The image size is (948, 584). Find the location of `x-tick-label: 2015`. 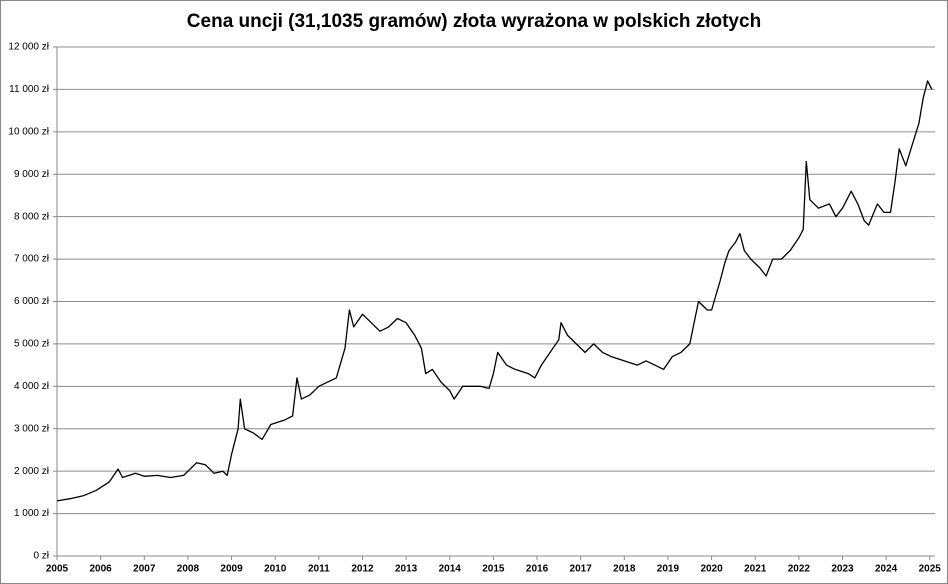

x-tick-label: 2015 is located at coordinates (493, 569).